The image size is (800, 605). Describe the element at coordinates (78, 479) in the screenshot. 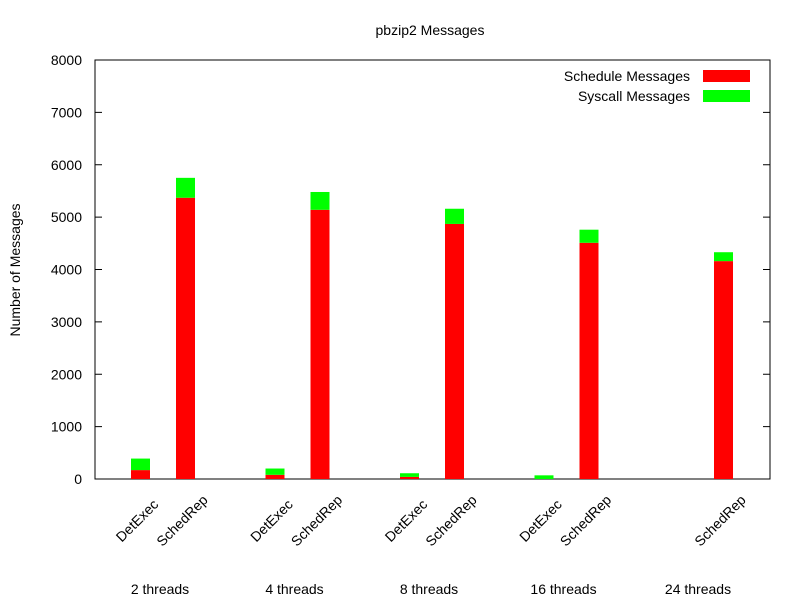

I see `y-tick-label: 0` at that location.